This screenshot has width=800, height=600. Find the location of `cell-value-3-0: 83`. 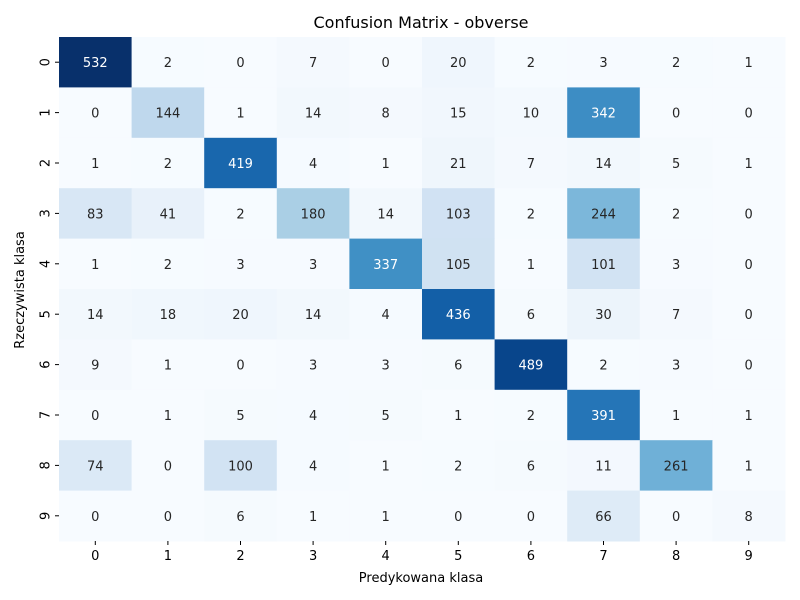

cell-value-3-0: 83 is located at coordinates (95, 214).